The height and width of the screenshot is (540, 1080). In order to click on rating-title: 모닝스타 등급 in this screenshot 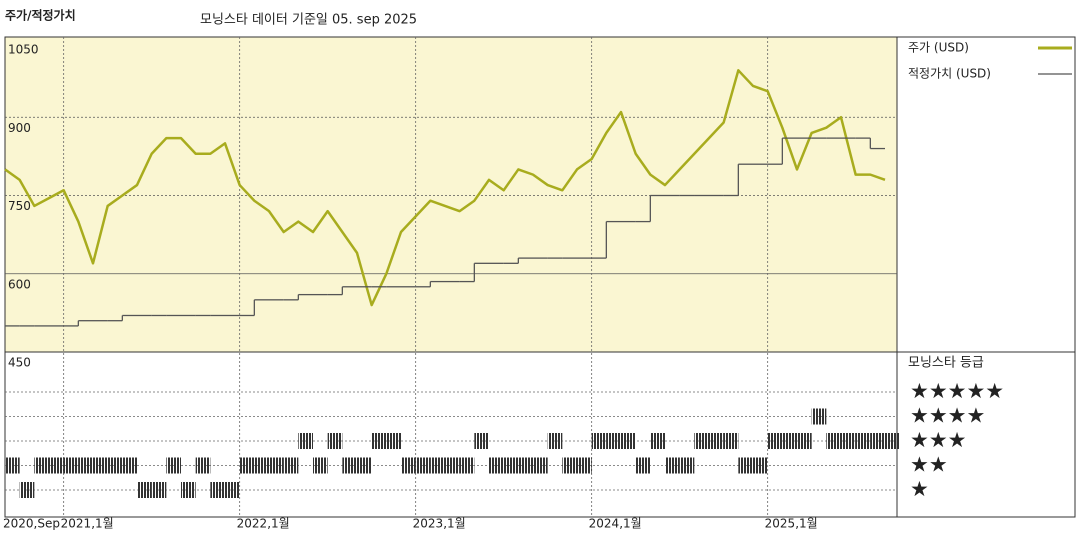, I will do `click(946, 363)`.